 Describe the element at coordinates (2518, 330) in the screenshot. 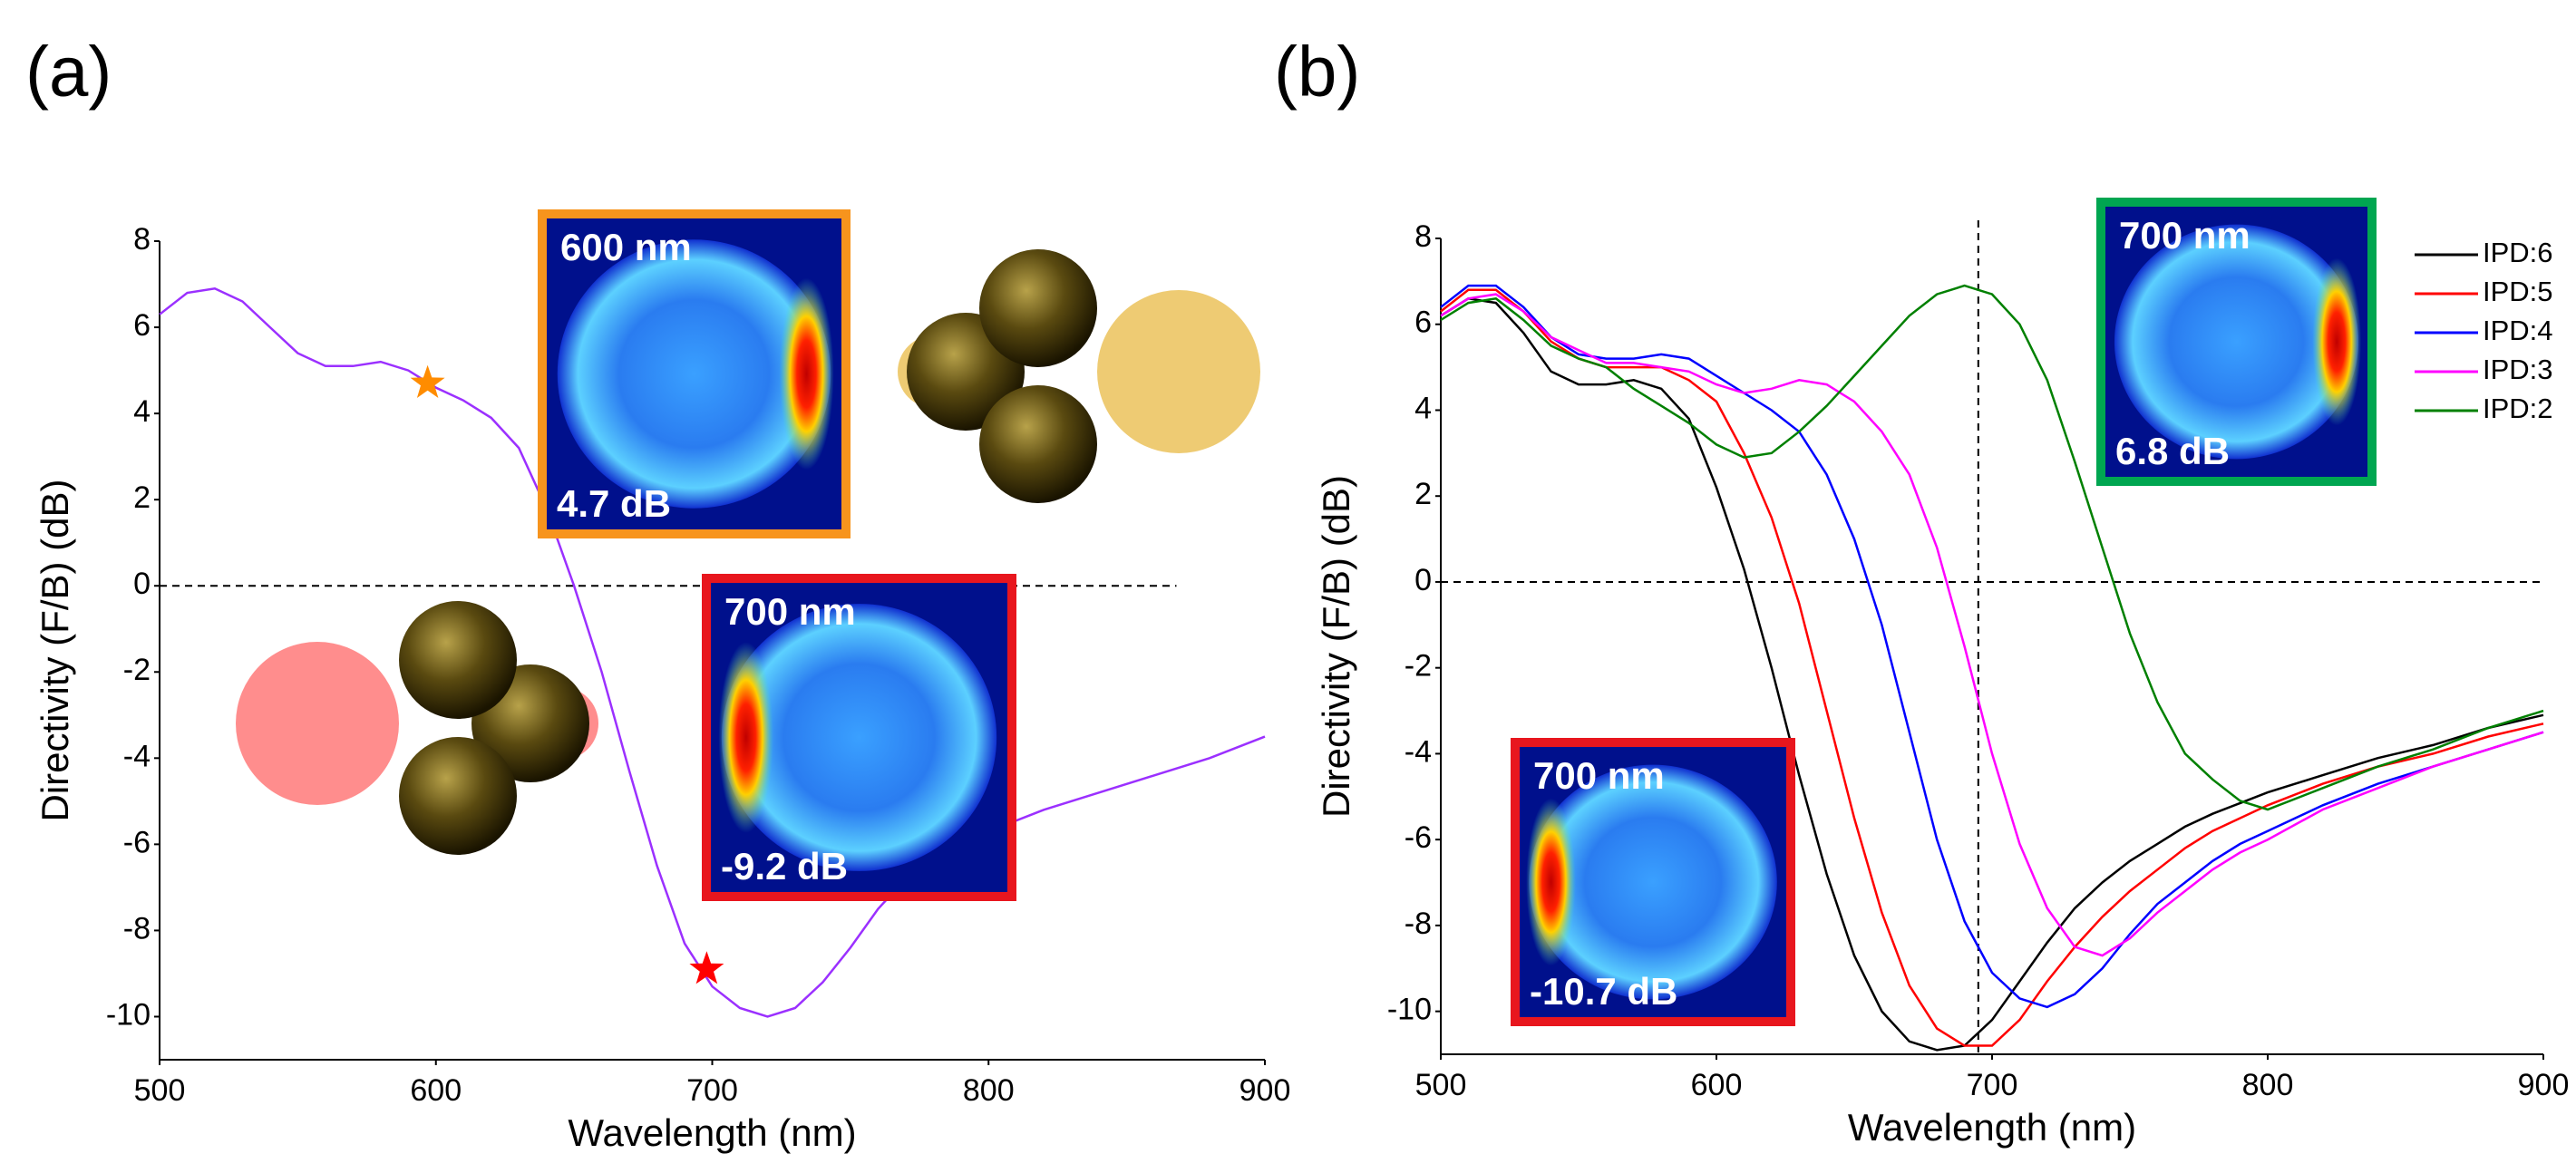

I see `legend-label: IPD:4` at that location.